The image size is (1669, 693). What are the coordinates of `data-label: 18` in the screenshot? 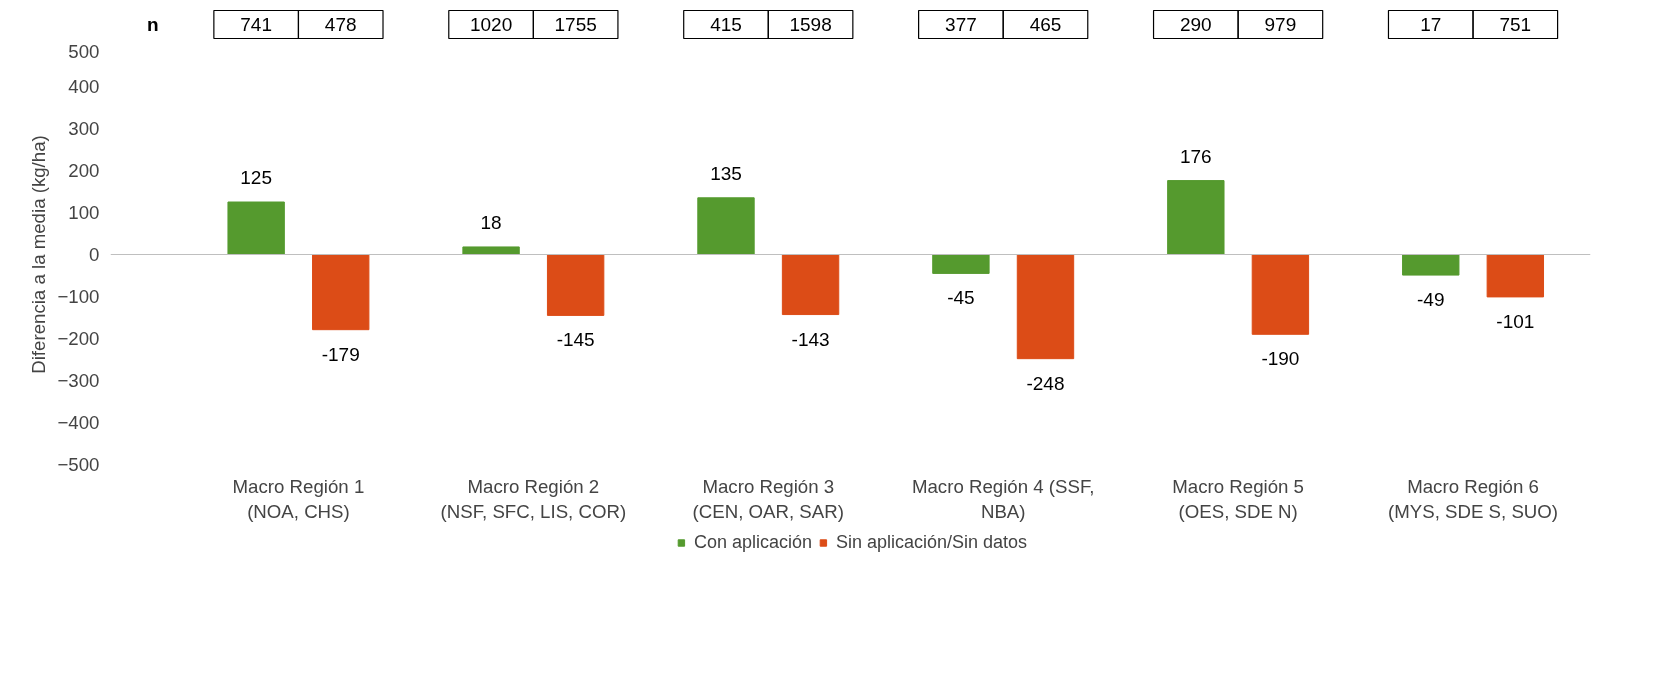 It's located at (491, 222).